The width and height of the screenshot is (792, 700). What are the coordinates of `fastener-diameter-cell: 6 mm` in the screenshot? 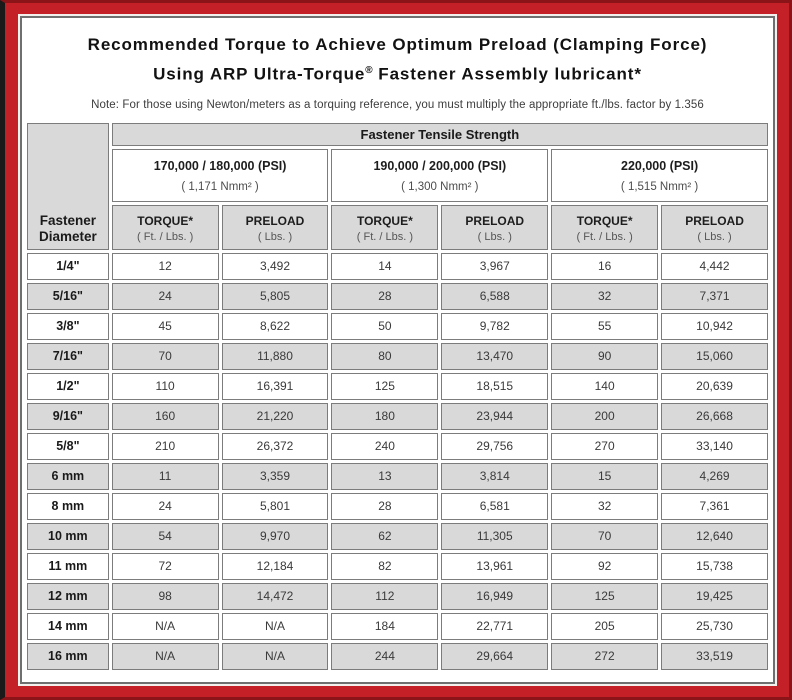 It's located at (68, 476).